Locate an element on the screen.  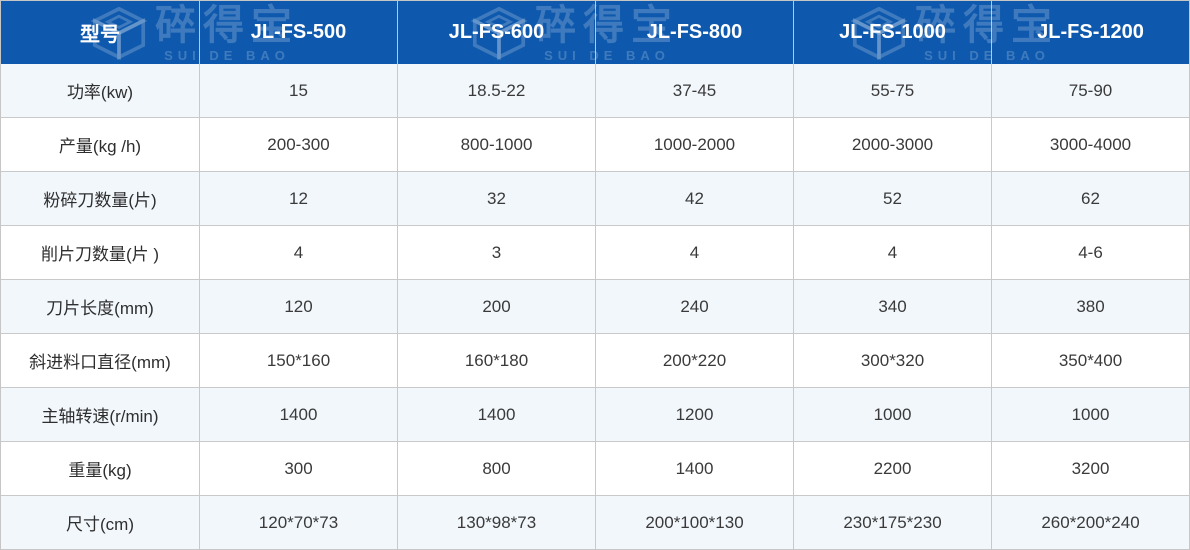
table-cell: 240 is located at coordinates (695, 306).